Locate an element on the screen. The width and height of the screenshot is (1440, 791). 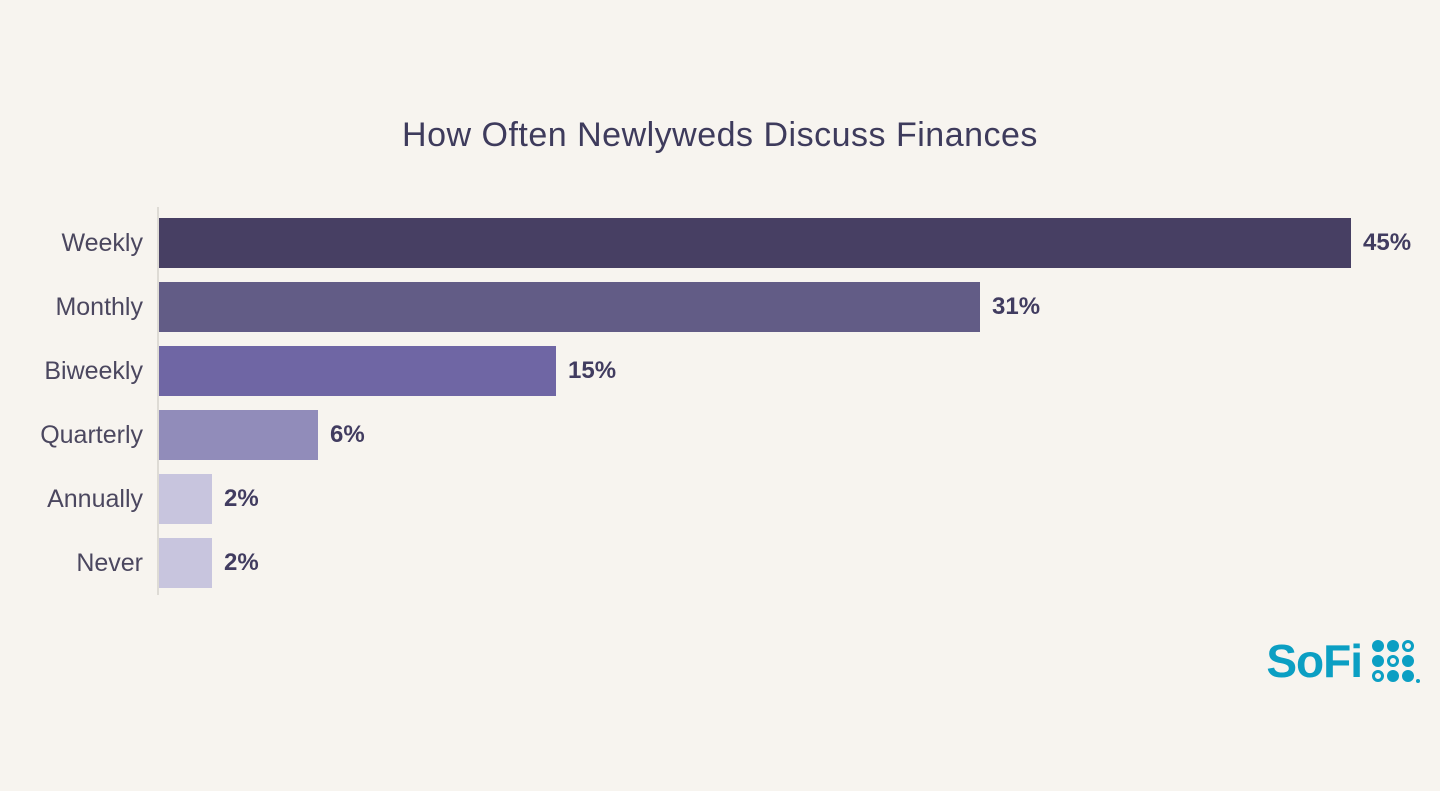
bar-annually is located at coordinates (185, 499).